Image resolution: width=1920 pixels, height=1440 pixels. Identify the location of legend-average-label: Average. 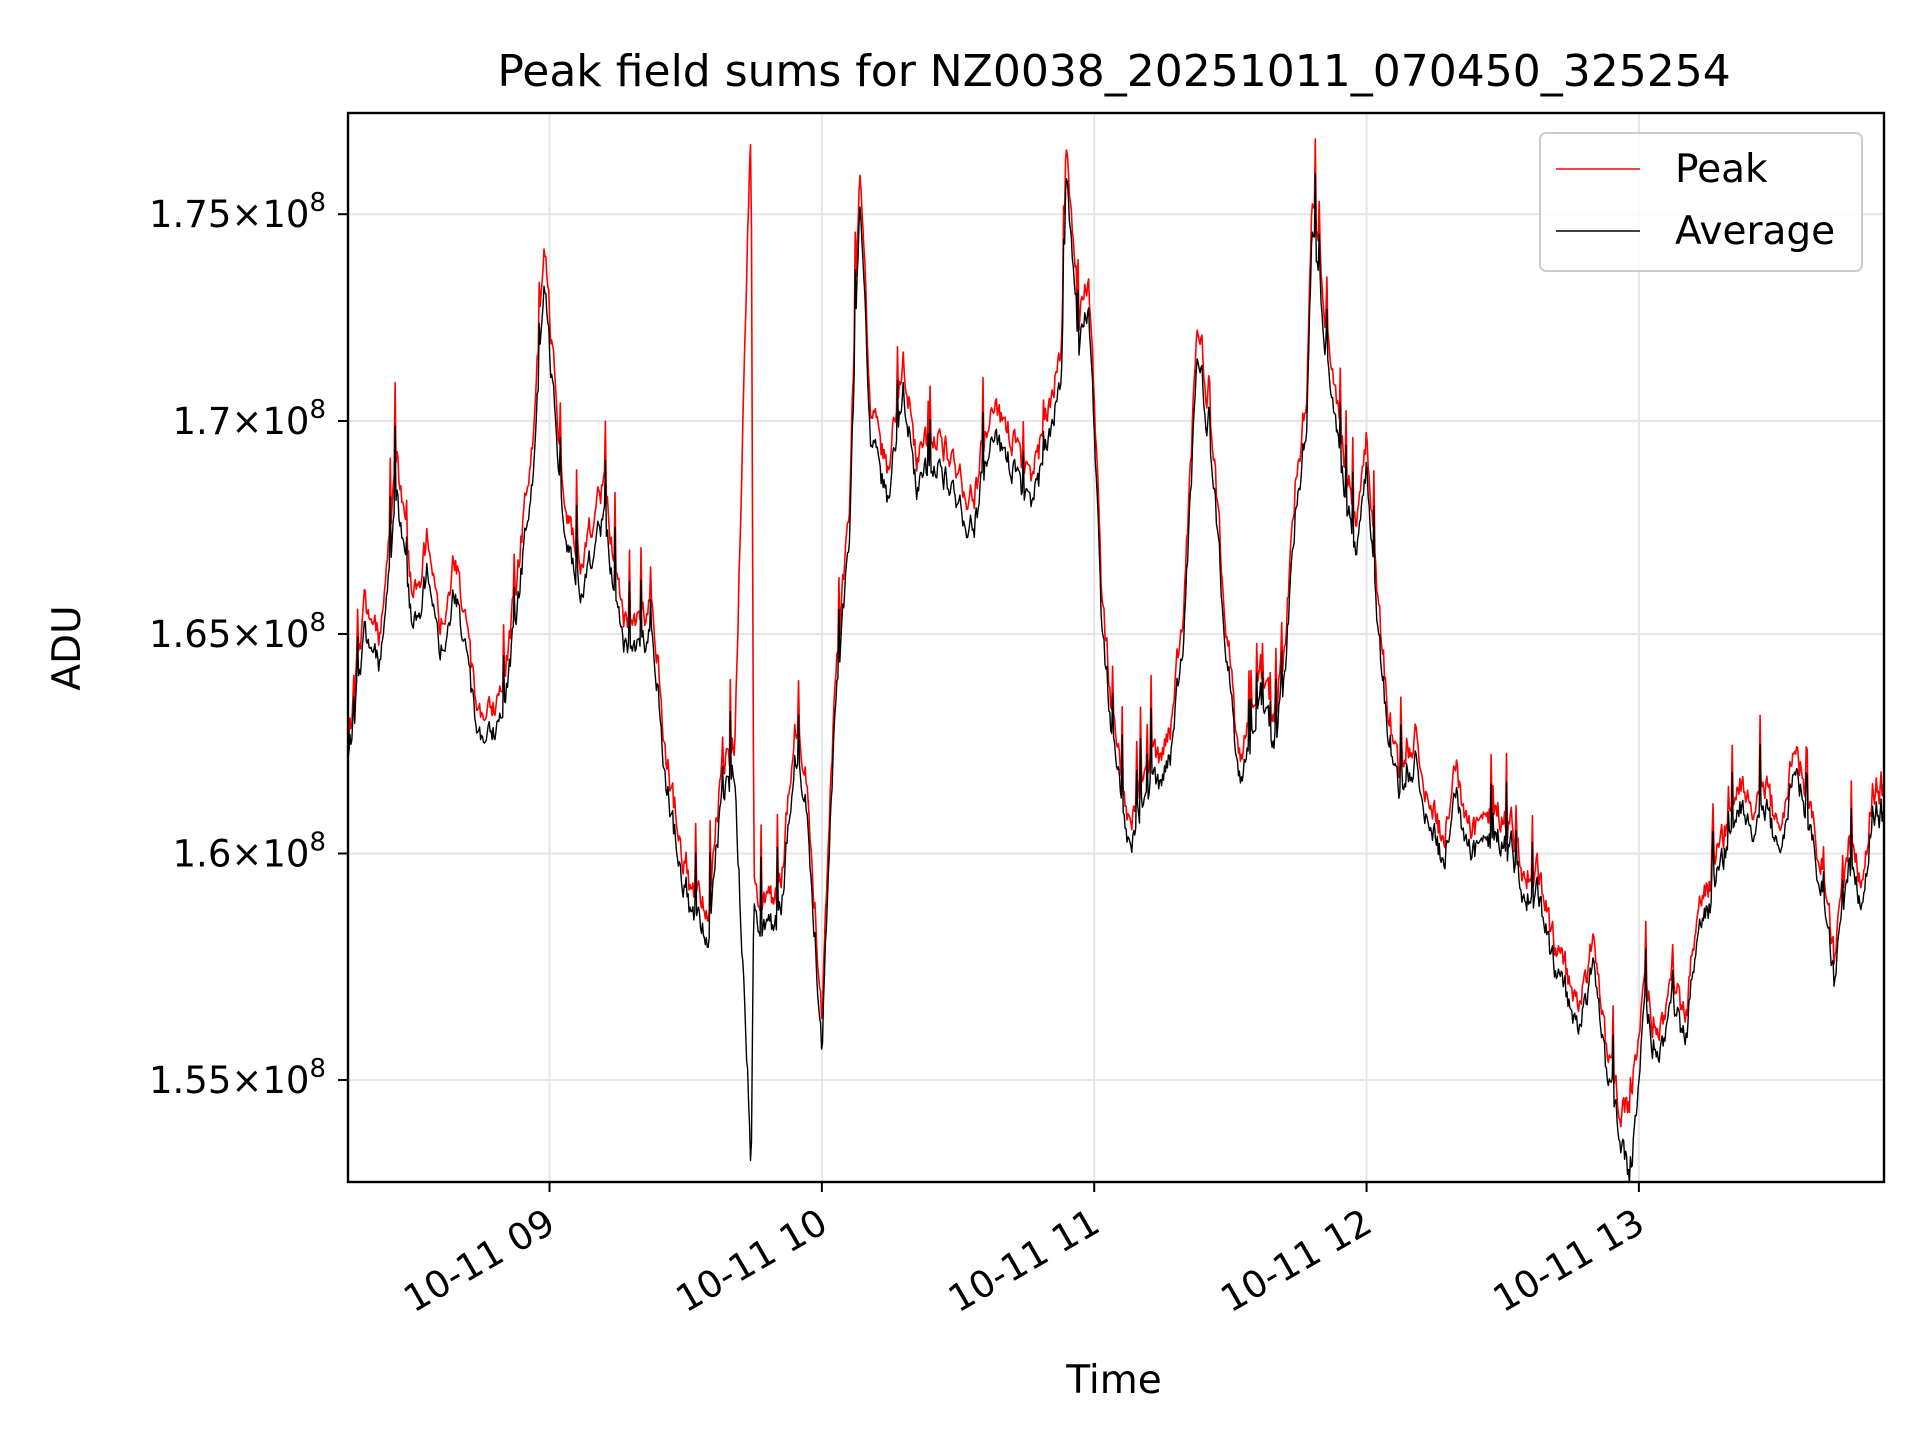
(1755, 231).